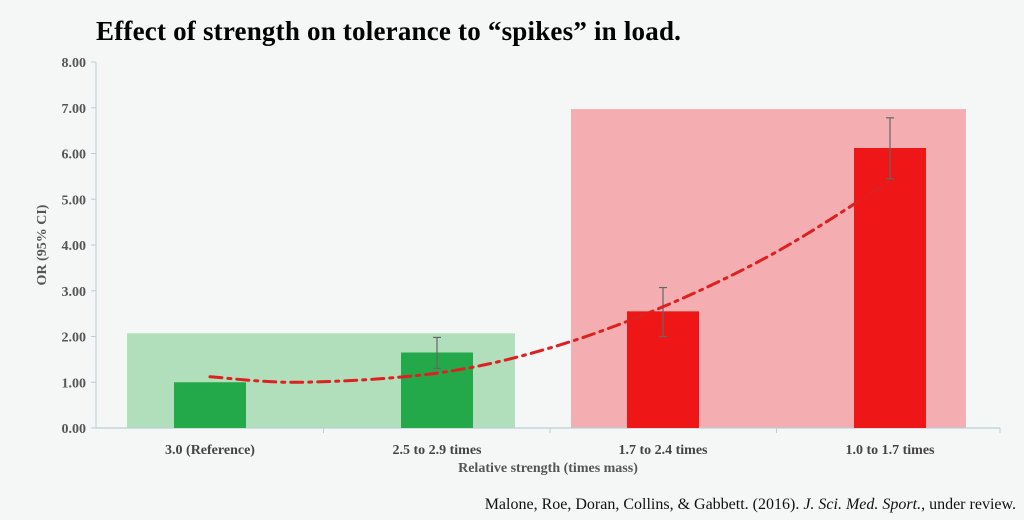 The width and height of the screenshot is (1024, 520). I want to click on y-tick-label: 0.00, so click(74, 429).